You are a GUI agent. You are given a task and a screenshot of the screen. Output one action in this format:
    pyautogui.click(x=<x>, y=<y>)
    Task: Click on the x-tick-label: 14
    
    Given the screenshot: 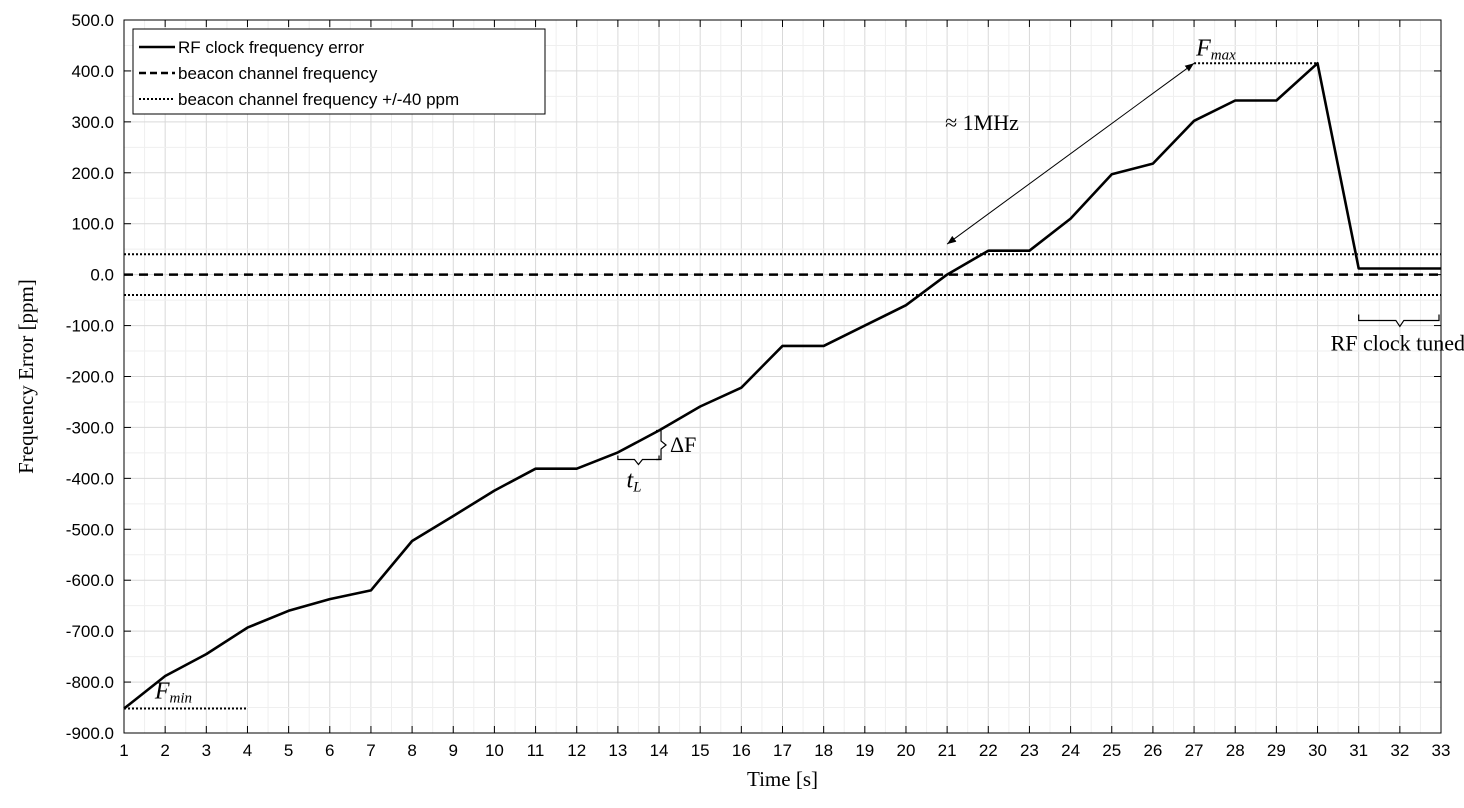 What is the action you would take?
    pyautogui.click(x=659, y=750)
    